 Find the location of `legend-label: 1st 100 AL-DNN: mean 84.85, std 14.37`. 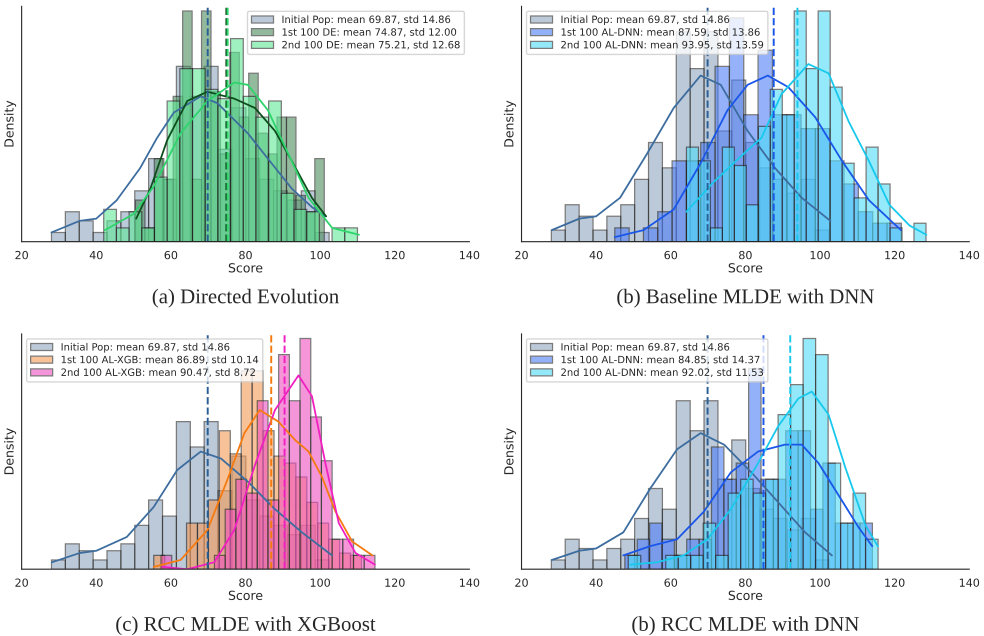

legend-label: 1st 100 AL-DNN: mean 84.85, std 14.37 is located at coordinates (661, 360).